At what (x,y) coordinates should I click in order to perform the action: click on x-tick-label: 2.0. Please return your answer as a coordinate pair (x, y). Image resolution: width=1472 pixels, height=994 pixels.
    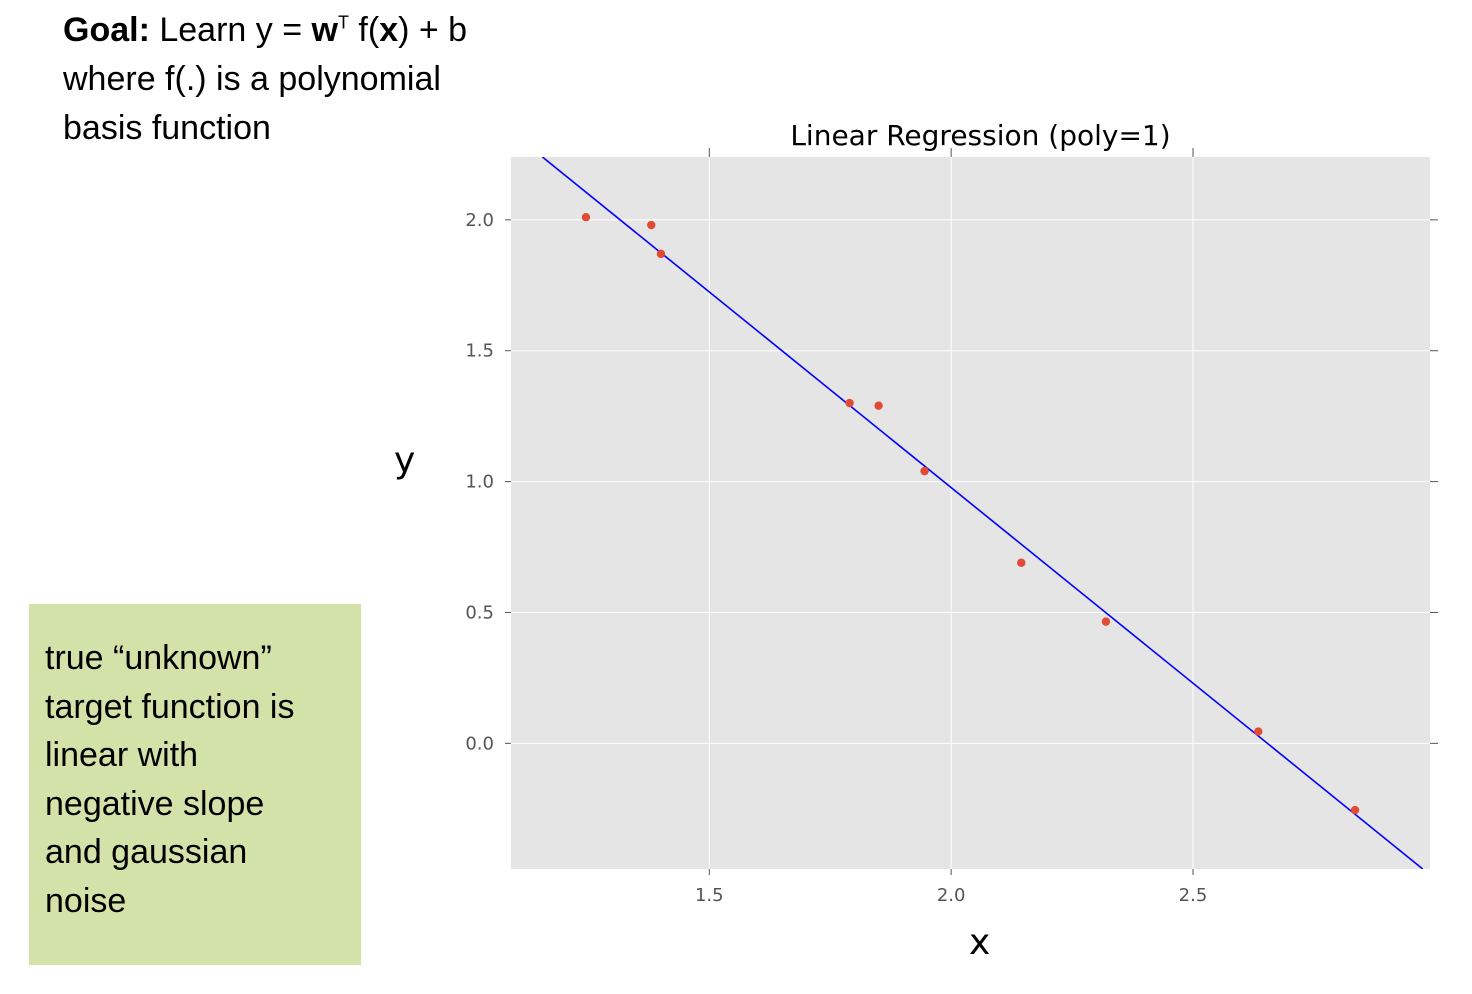
    Looking at the image, I should click on (951, 895).